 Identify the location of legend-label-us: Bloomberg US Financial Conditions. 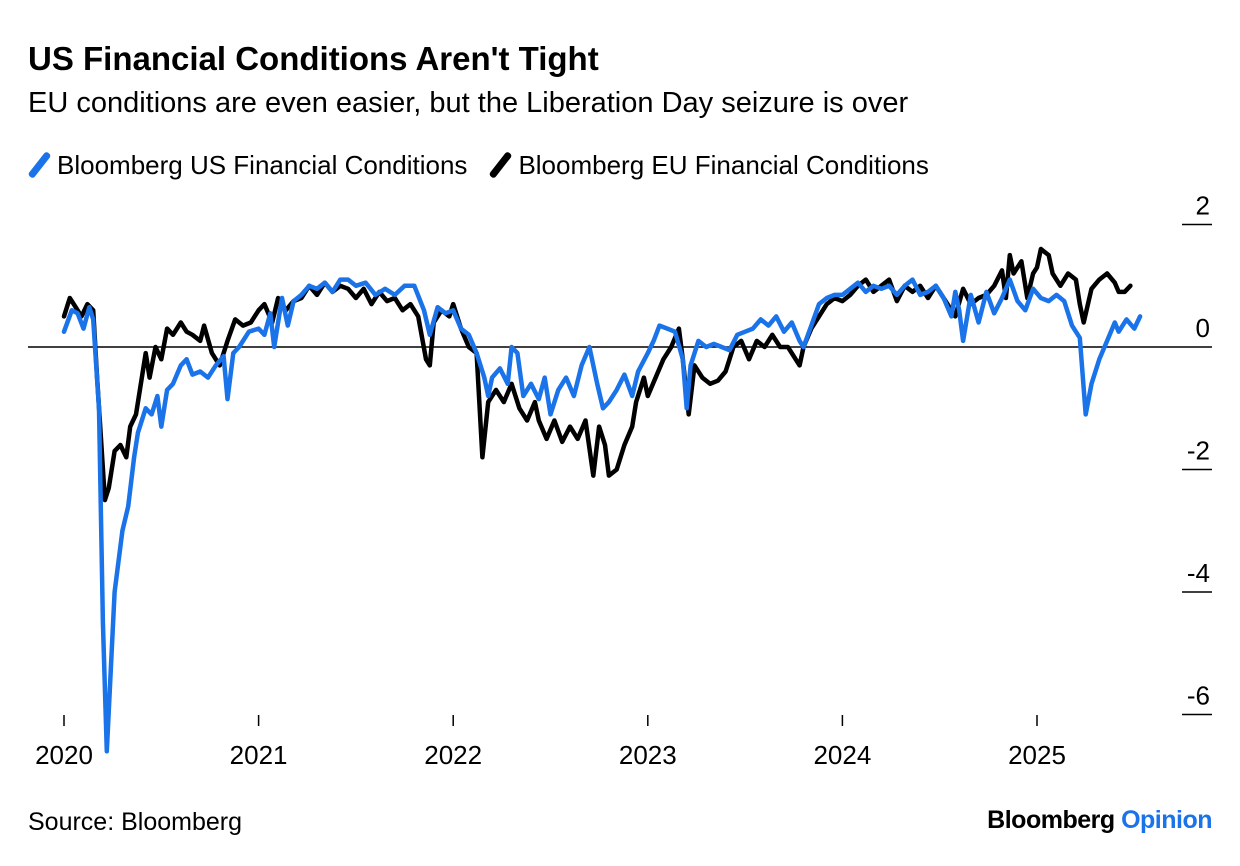
(262, 164).